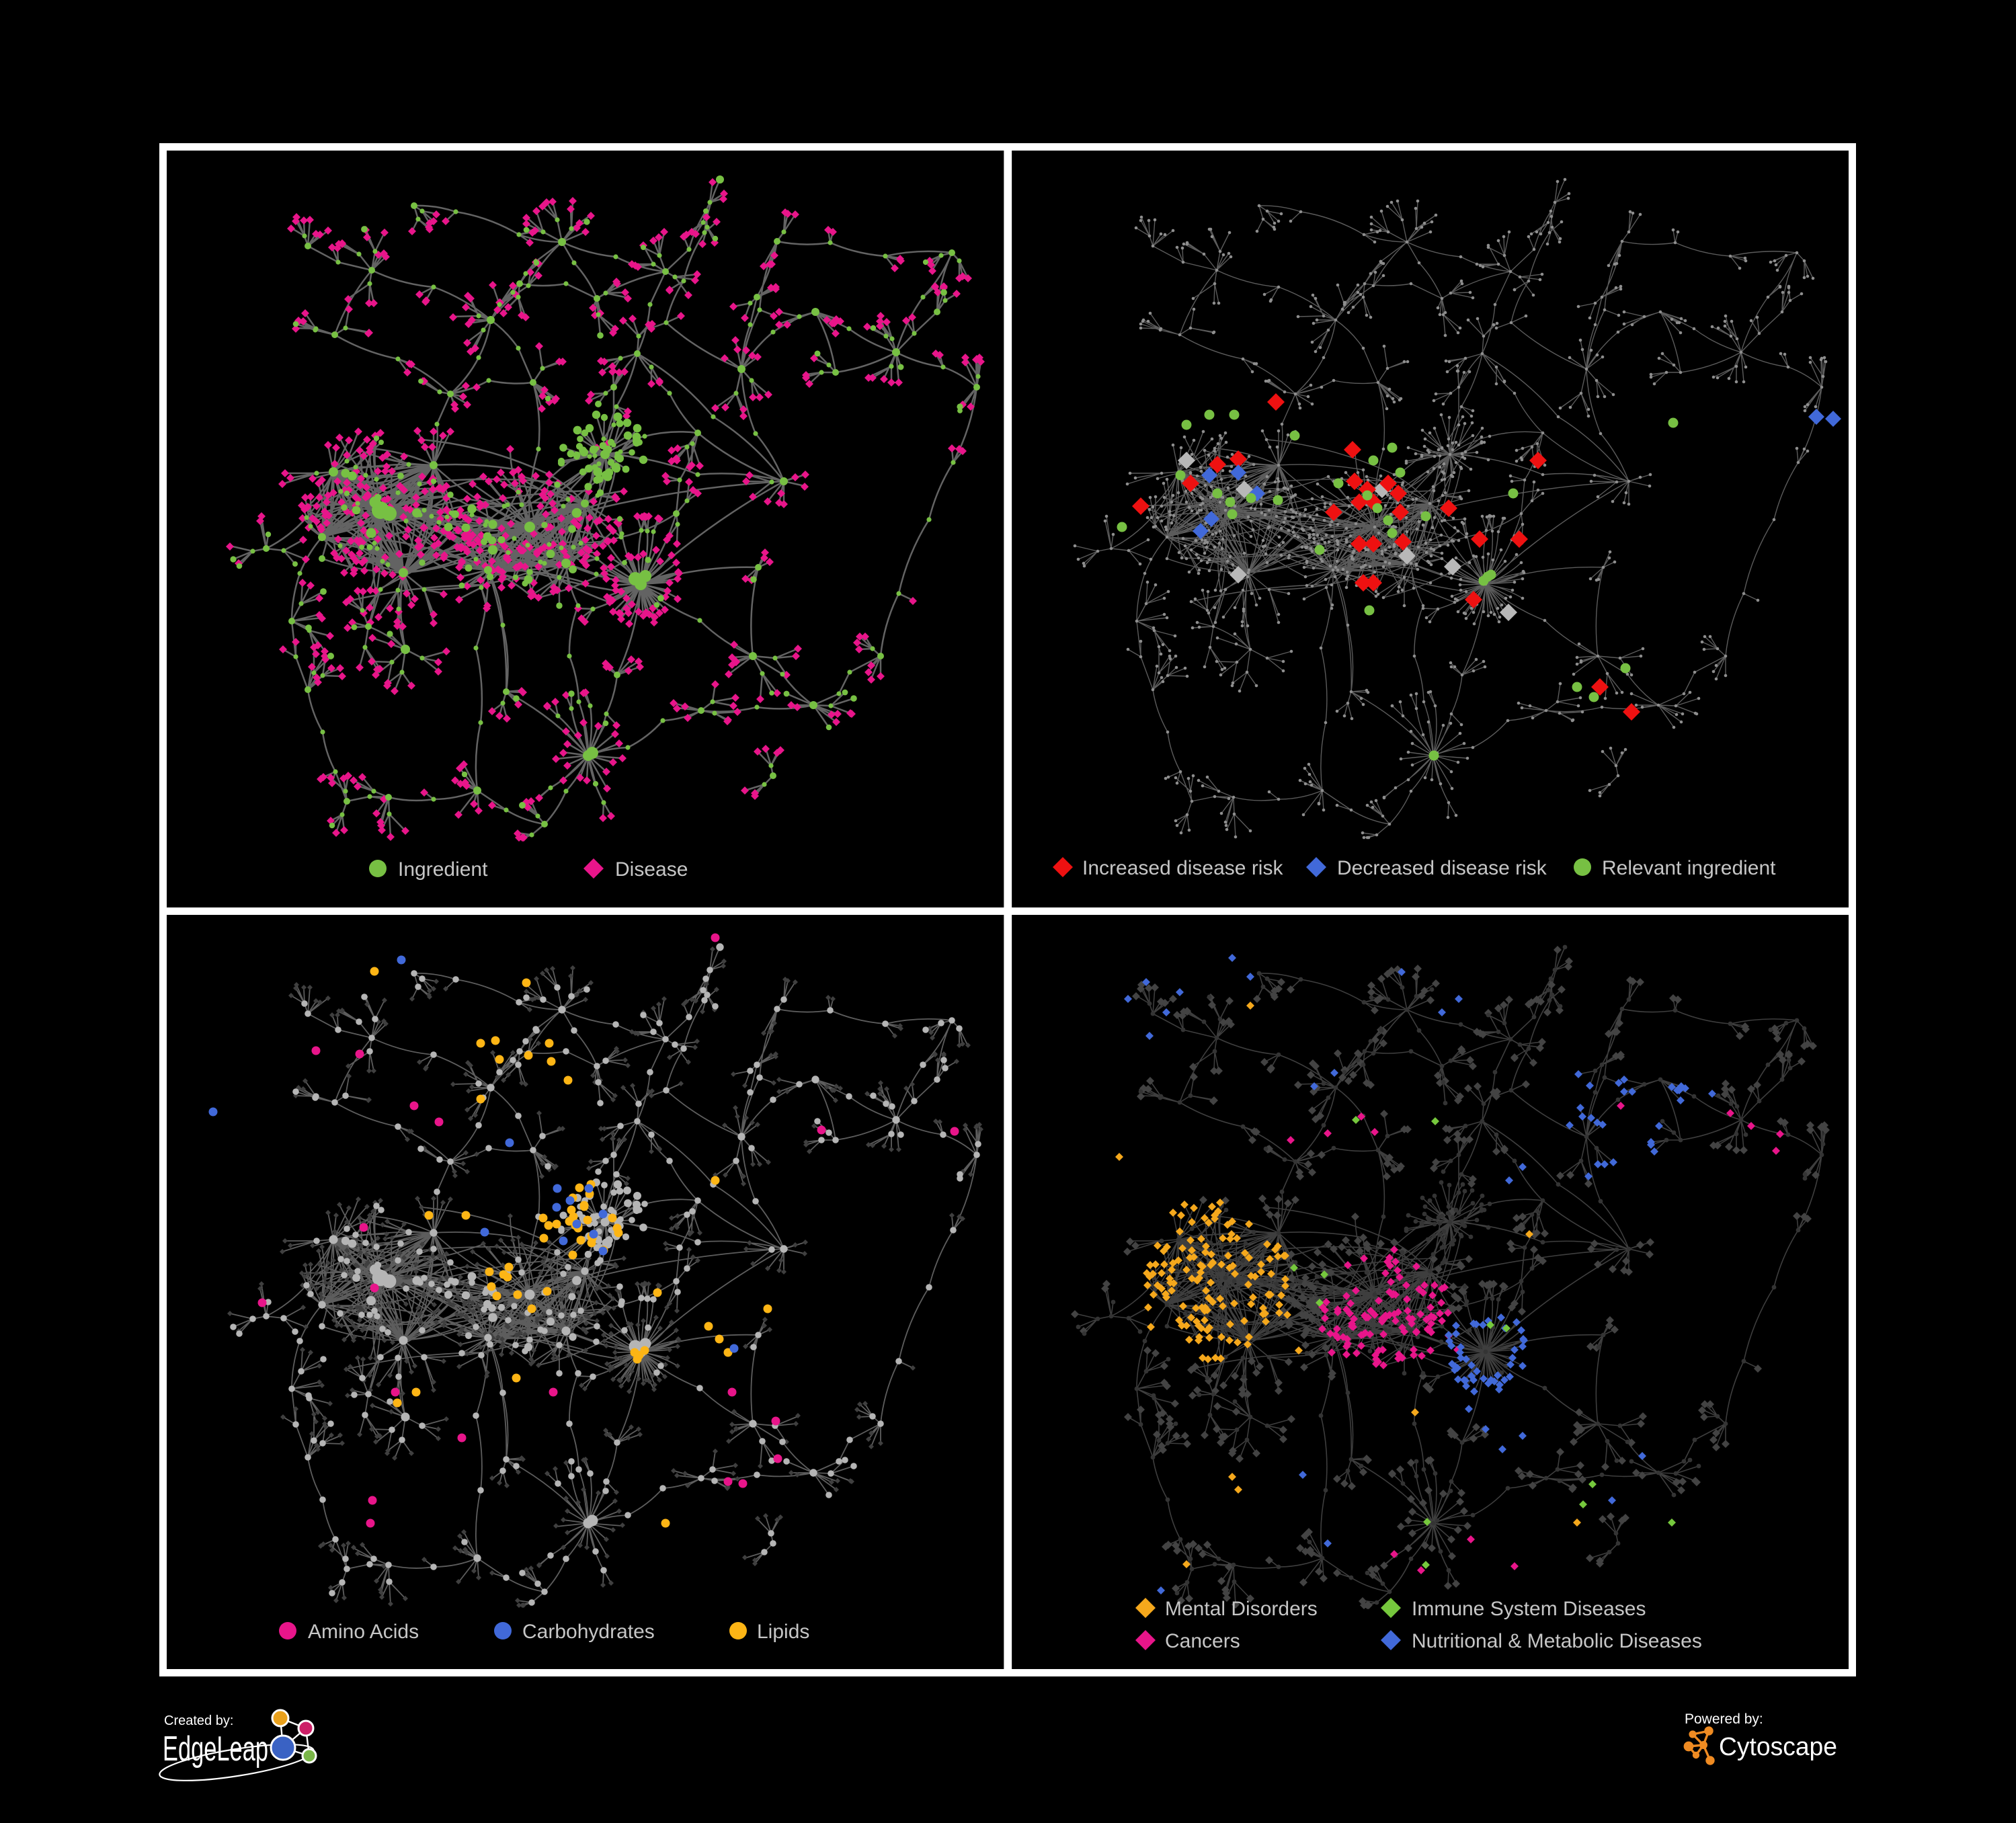 This screenshot has height=1823, width=2016. What do you see at coordinates (443, 869) in the screenshot?
I see `svg-text: Ingredient` at bounding box center [443, 869].